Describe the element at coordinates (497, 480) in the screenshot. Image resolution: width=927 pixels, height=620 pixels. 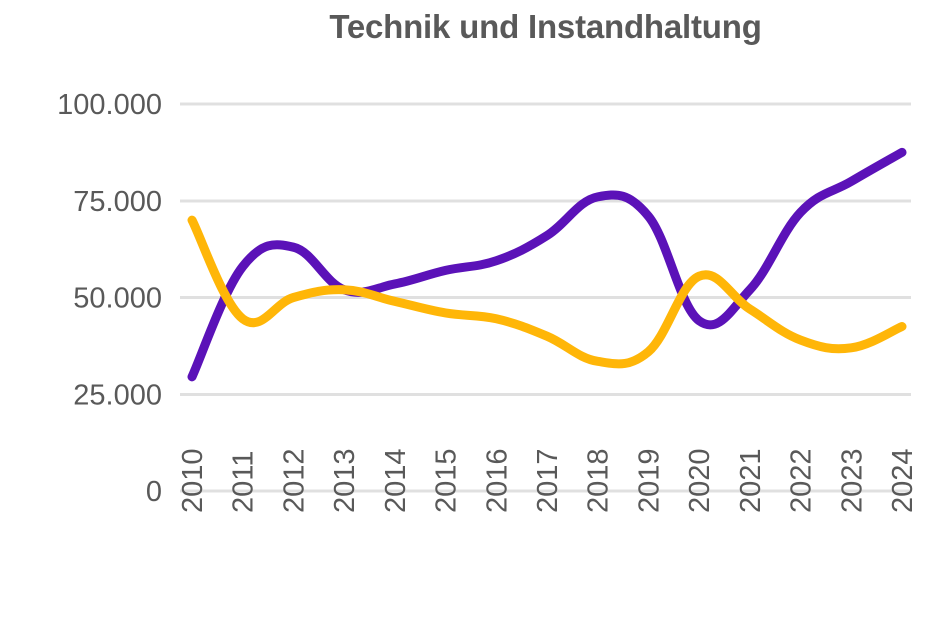
I see `x-axis-tick-label: 2016` at that location.